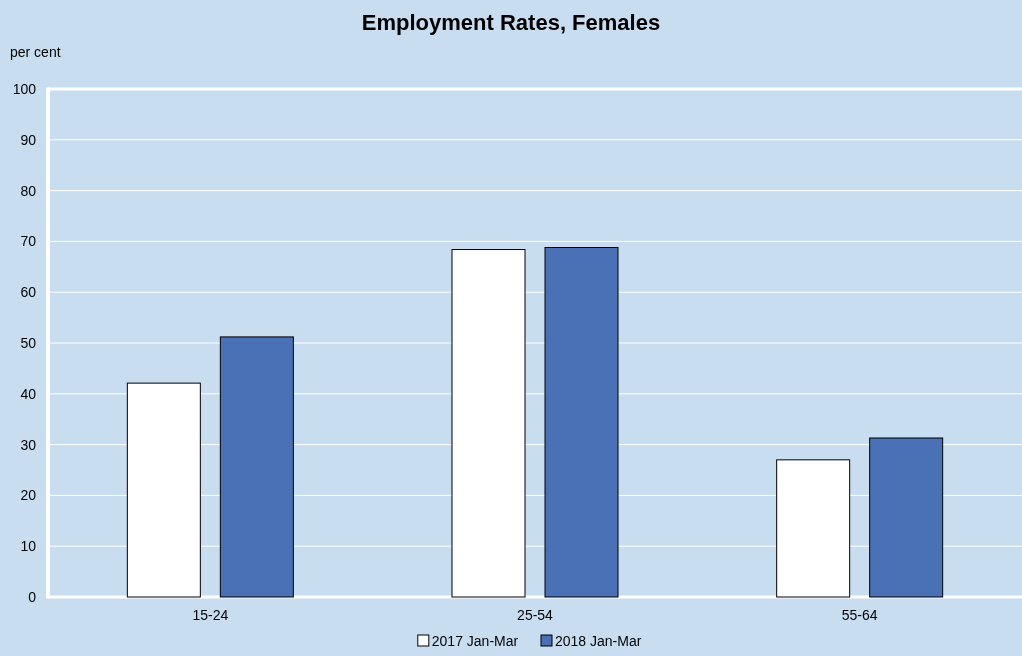  What do you see at coordinates (535, 615) in the screenshot?
I see `x-tick-label: 25-54` at bounding box center [535, 615].